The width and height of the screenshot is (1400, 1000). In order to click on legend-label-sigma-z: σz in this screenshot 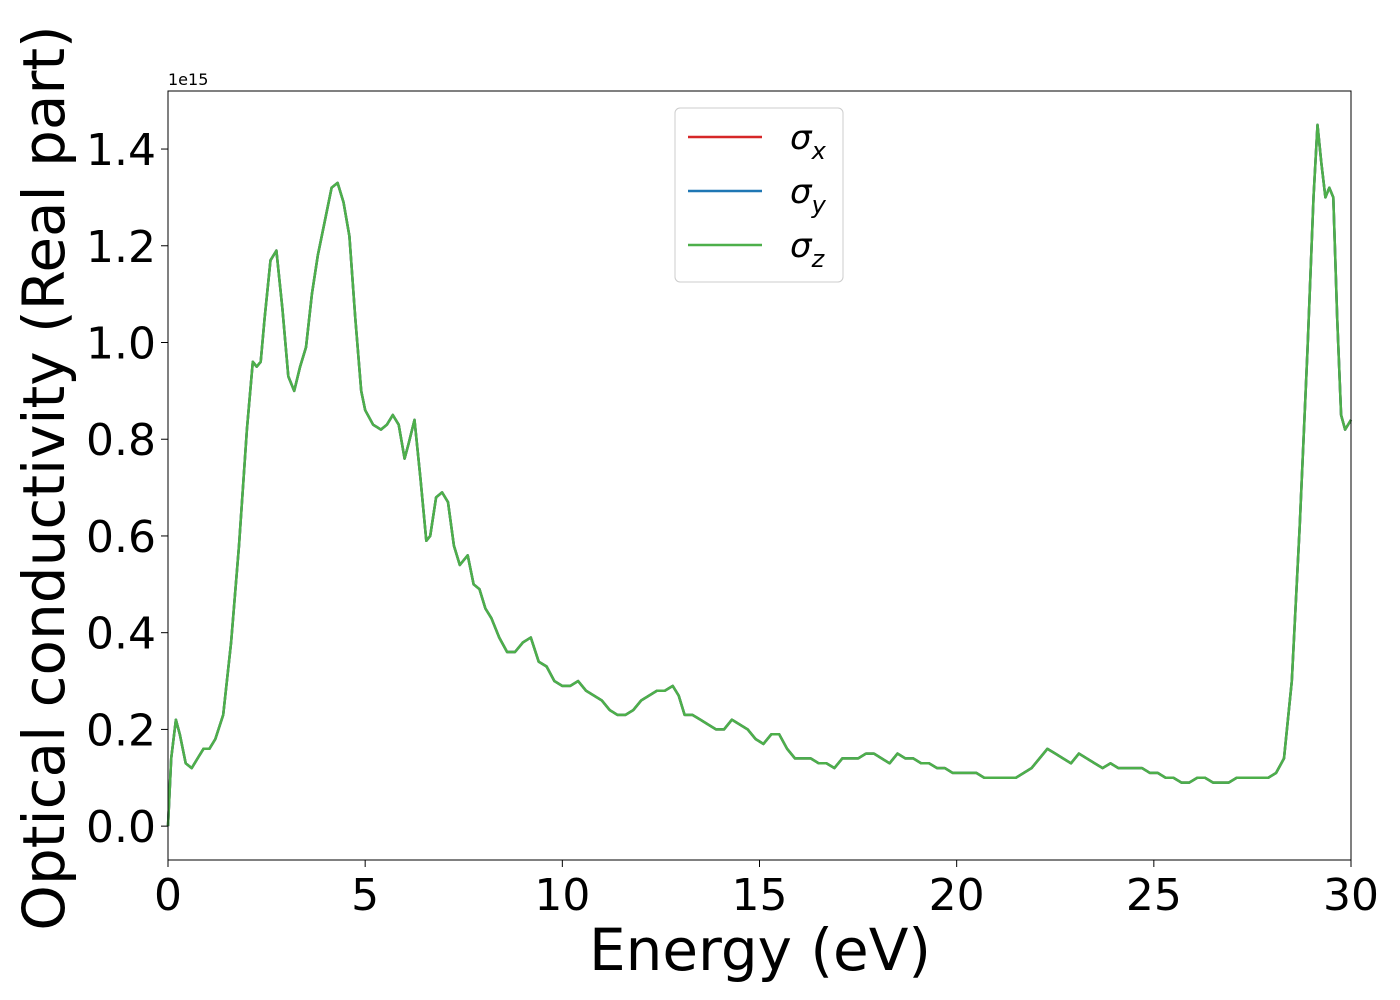, I will do `click(808, 249)`.